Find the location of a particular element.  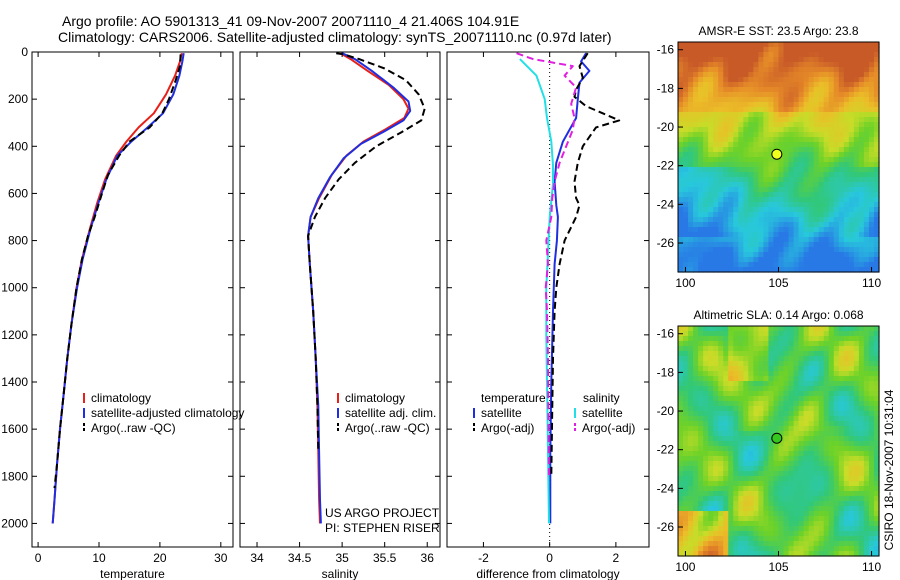

map-y-tick-label: -26 is located at coordinates (666, 243).